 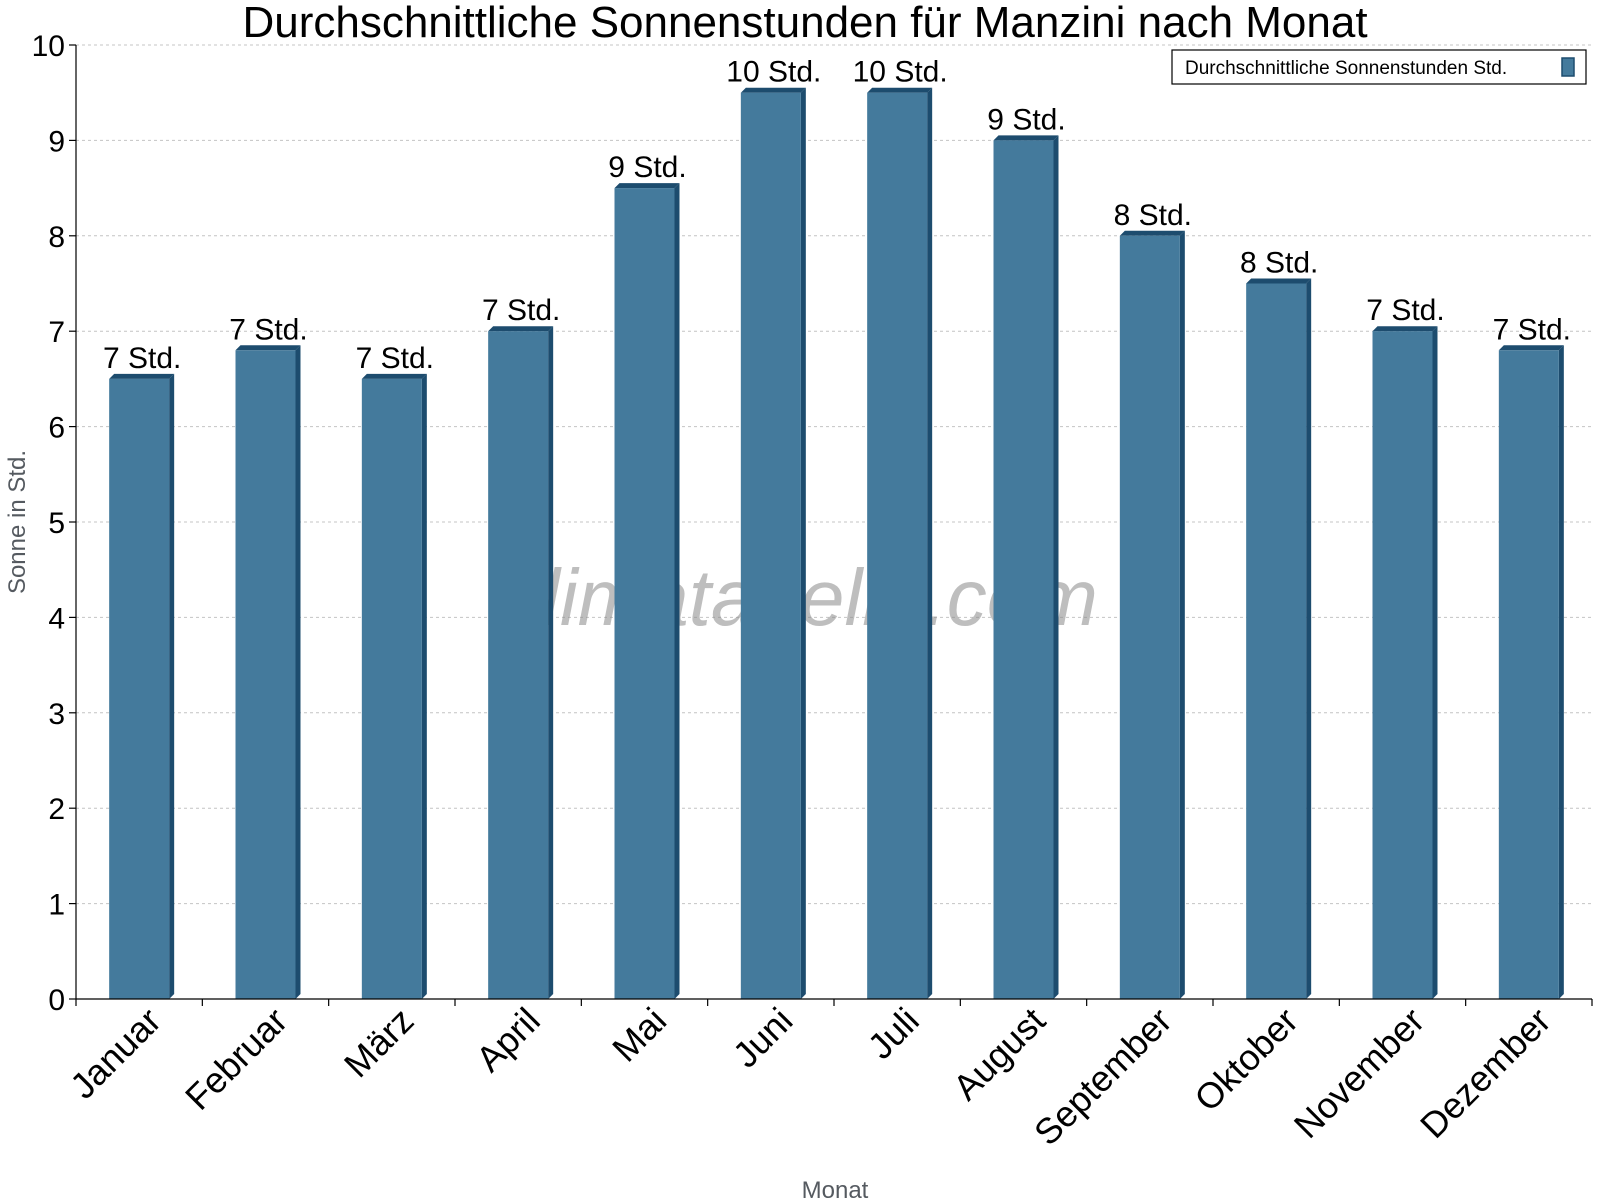 I want to click on x-tick-label: Februar, so click(x=236, y=1059).